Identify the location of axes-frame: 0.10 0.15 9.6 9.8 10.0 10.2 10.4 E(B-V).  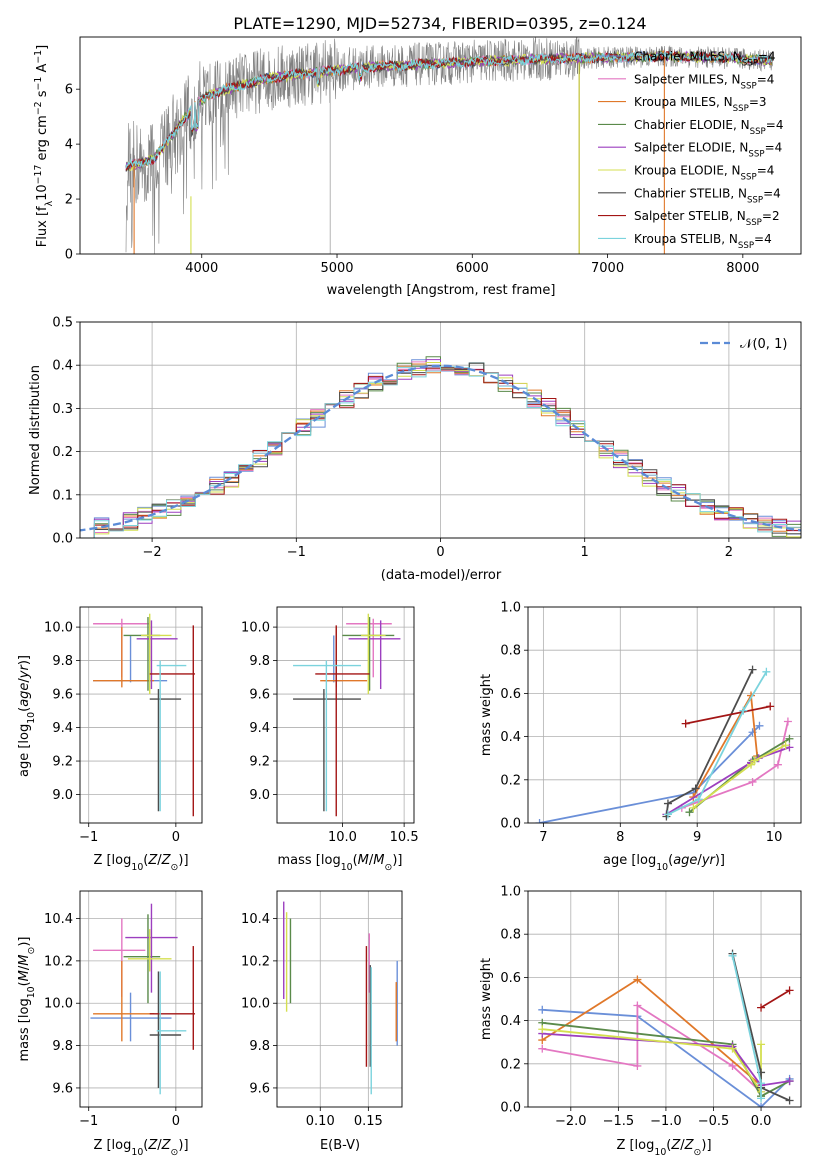
(322, 1021).